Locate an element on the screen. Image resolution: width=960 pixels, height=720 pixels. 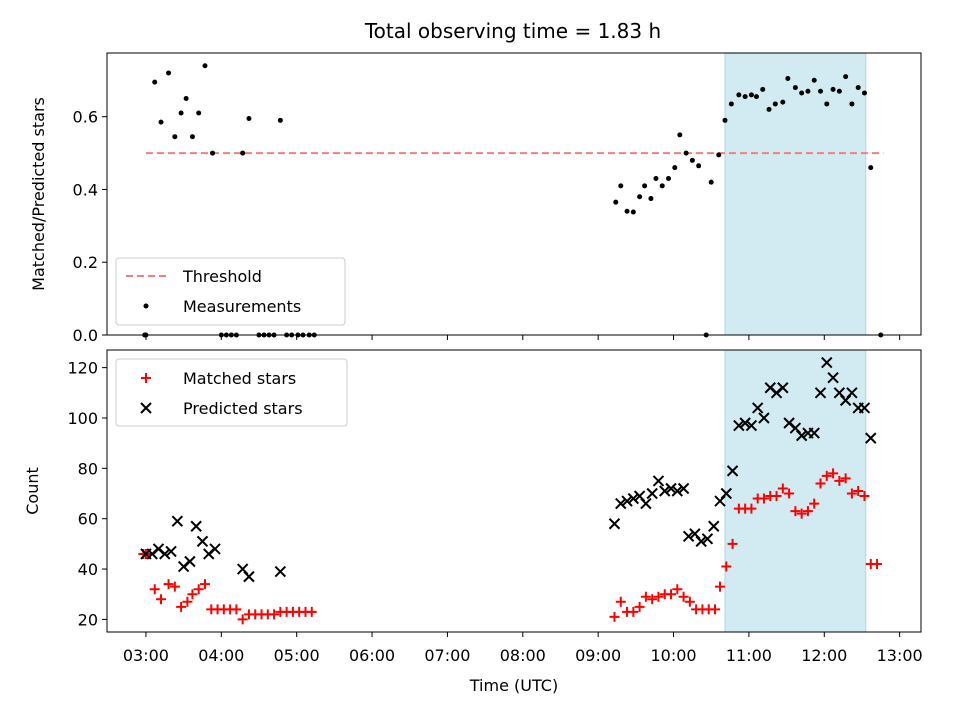
legend: Threshold Measurements is located at coordinates (230, 291).